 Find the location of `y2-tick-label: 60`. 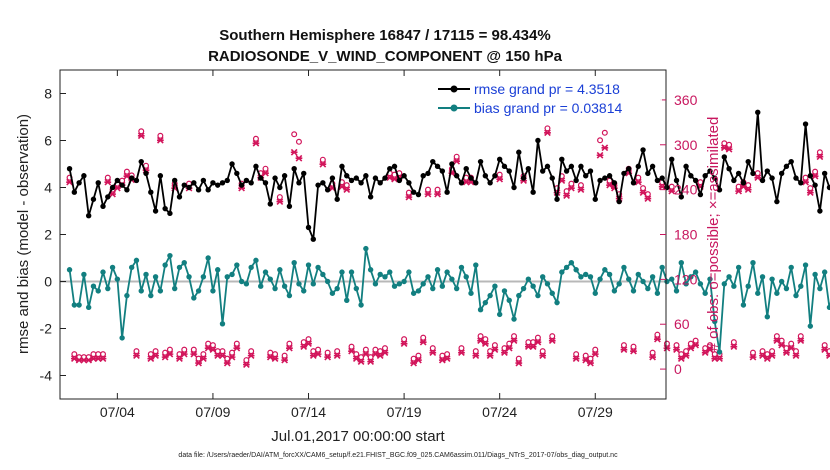

y2-tick-label: 60 is located at coordinates (682, 324).